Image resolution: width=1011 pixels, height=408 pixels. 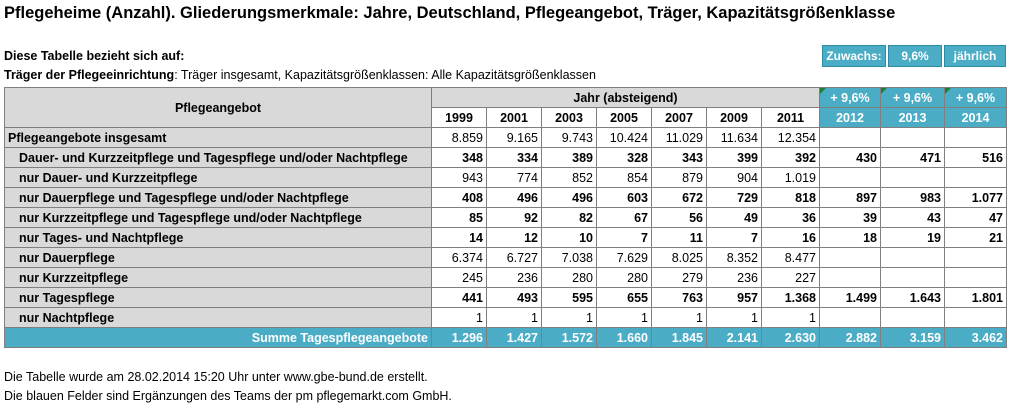 What do you see at coordinates (624, 197) in the screenshot?
I see `cell-2005: 603` at bounding box center [624, 197].